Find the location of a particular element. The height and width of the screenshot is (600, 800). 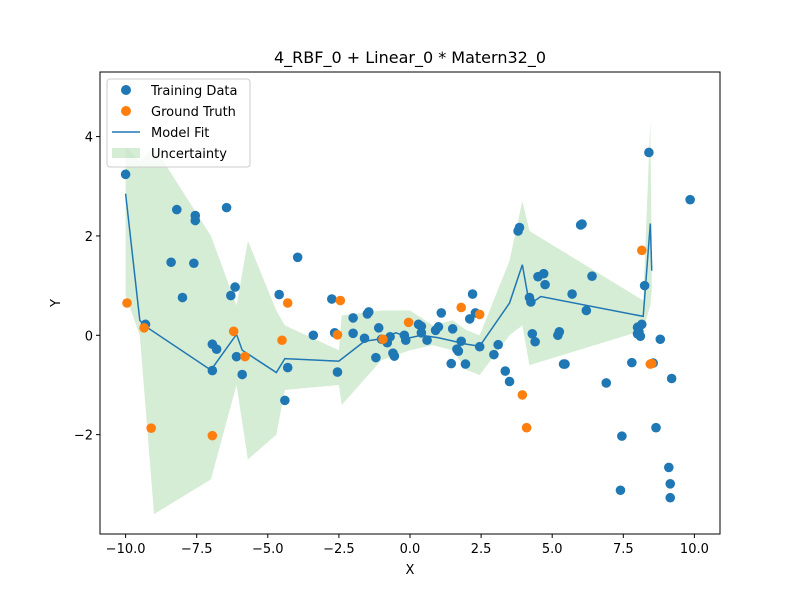

y-axis-label: Y is located at coordinates (56, 303).